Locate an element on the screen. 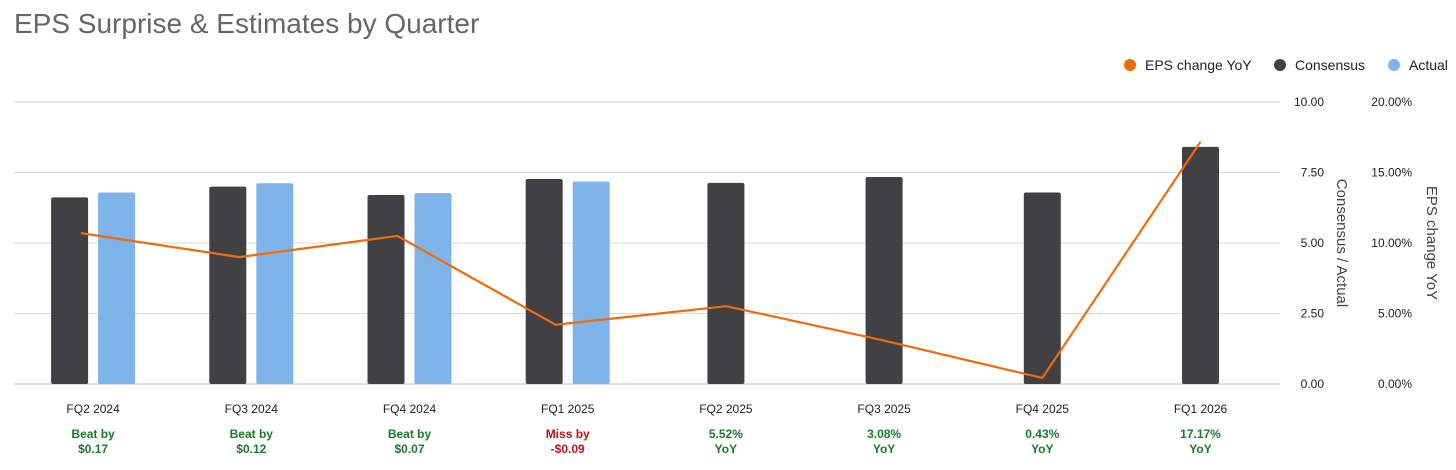 This screenshot has width=1456, height=470. category-label: FQ3 2025 is located at coordinates (884, 409).